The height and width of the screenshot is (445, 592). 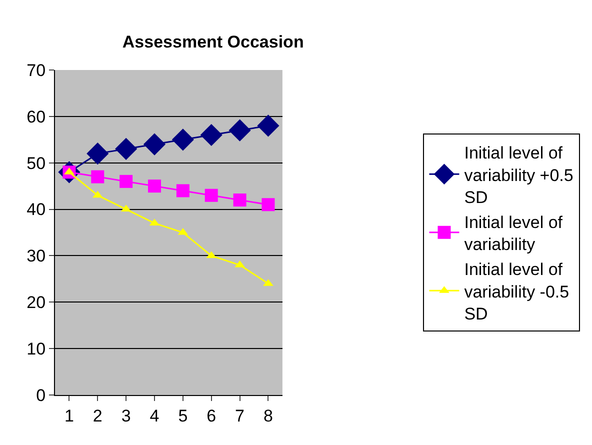 What do you see at coordinates (36, 116) in the screenshot?
I see `y-tick-label: 60` at bounding box center [36, 116].